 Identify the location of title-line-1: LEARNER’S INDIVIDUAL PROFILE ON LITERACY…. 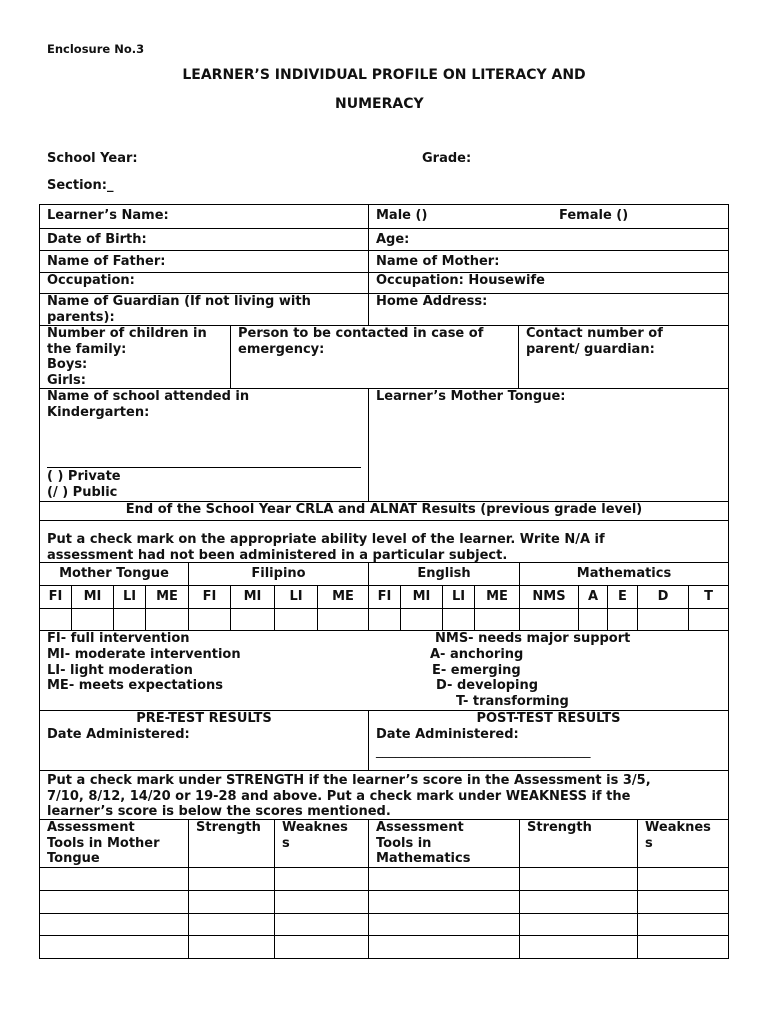
(384, 75).